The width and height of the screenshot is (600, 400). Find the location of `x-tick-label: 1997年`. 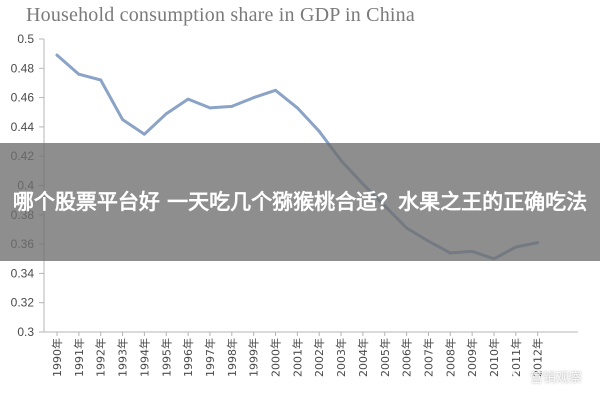

x-tick-label: 1997年 is located at coordinates (210, 357).